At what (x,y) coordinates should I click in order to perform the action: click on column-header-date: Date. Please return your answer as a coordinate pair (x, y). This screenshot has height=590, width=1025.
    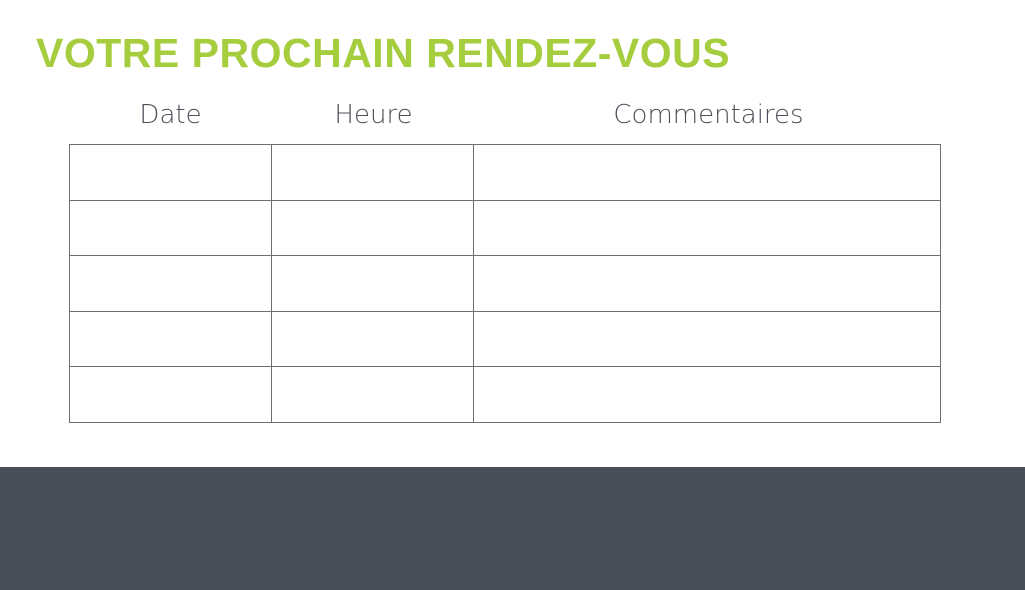
    Looking at the image, I should click on (170, 115).